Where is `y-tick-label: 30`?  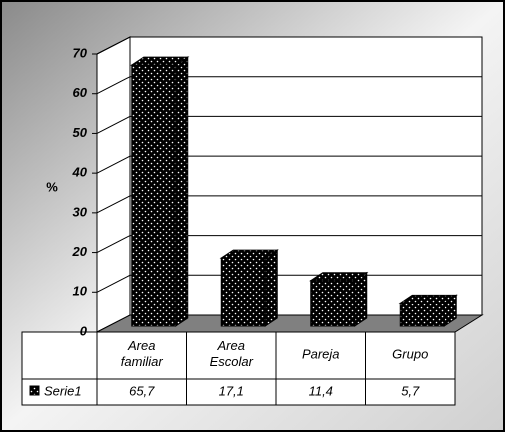
y-tick-label: 30 is located at coordinates (80, 211).